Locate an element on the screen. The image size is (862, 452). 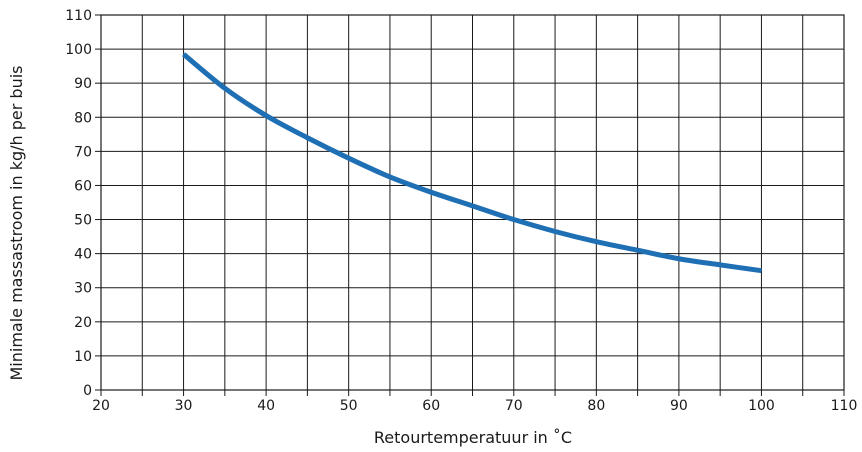
y-tick-label: 10 is located at coordinates (83, 357).